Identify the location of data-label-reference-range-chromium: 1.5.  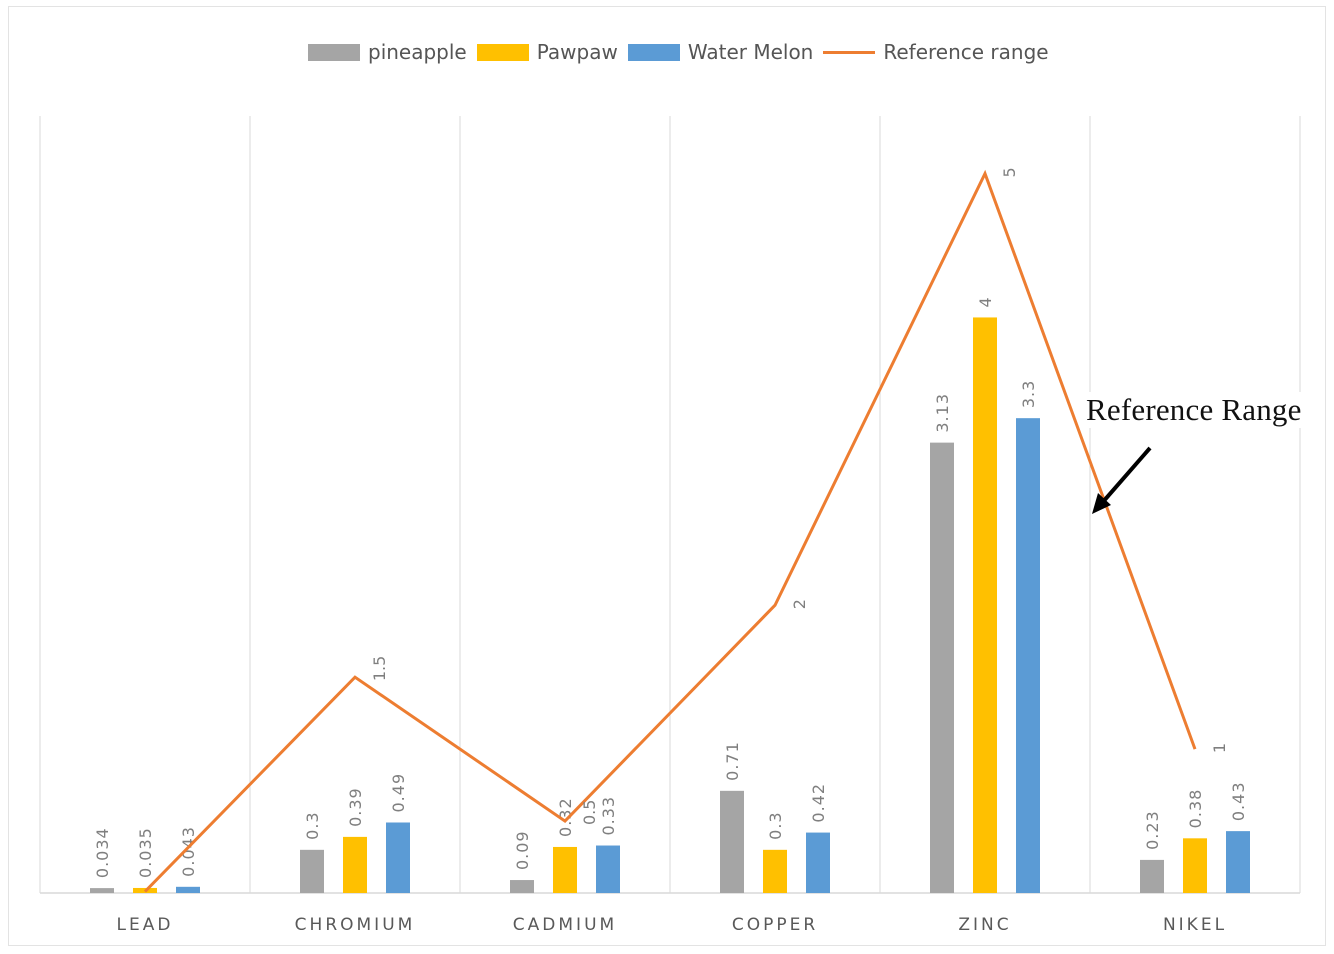
(379, 668).